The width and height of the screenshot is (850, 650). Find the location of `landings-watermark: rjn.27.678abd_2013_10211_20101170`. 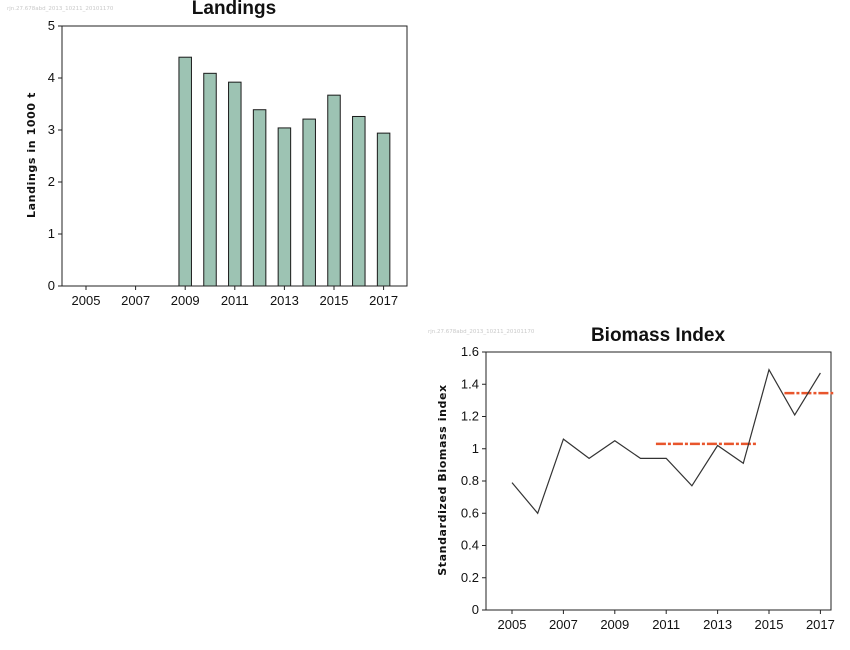

landings-watermark: rjn.27.678abd_2013_10211_20101170 is located at coordinates (60, 9).